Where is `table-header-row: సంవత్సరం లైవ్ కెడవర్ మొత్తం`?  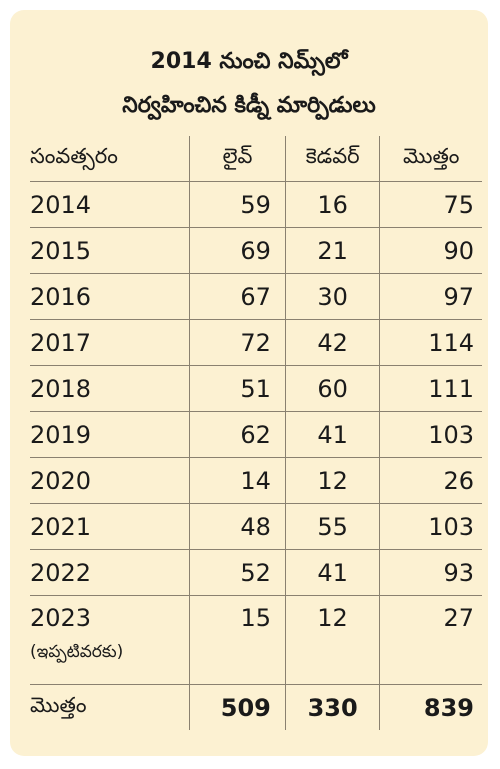 table-header-row: సంవత్సరం లైవ్ కెడవర్ మొత్తం is located at coordinates (256, 159).